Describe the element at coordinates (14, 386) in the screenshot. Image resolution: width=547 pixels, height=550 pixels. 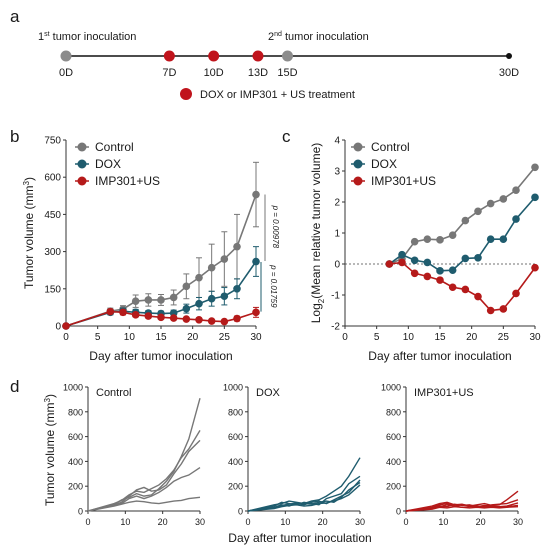
I see `panel-letter-d: d` at that location.